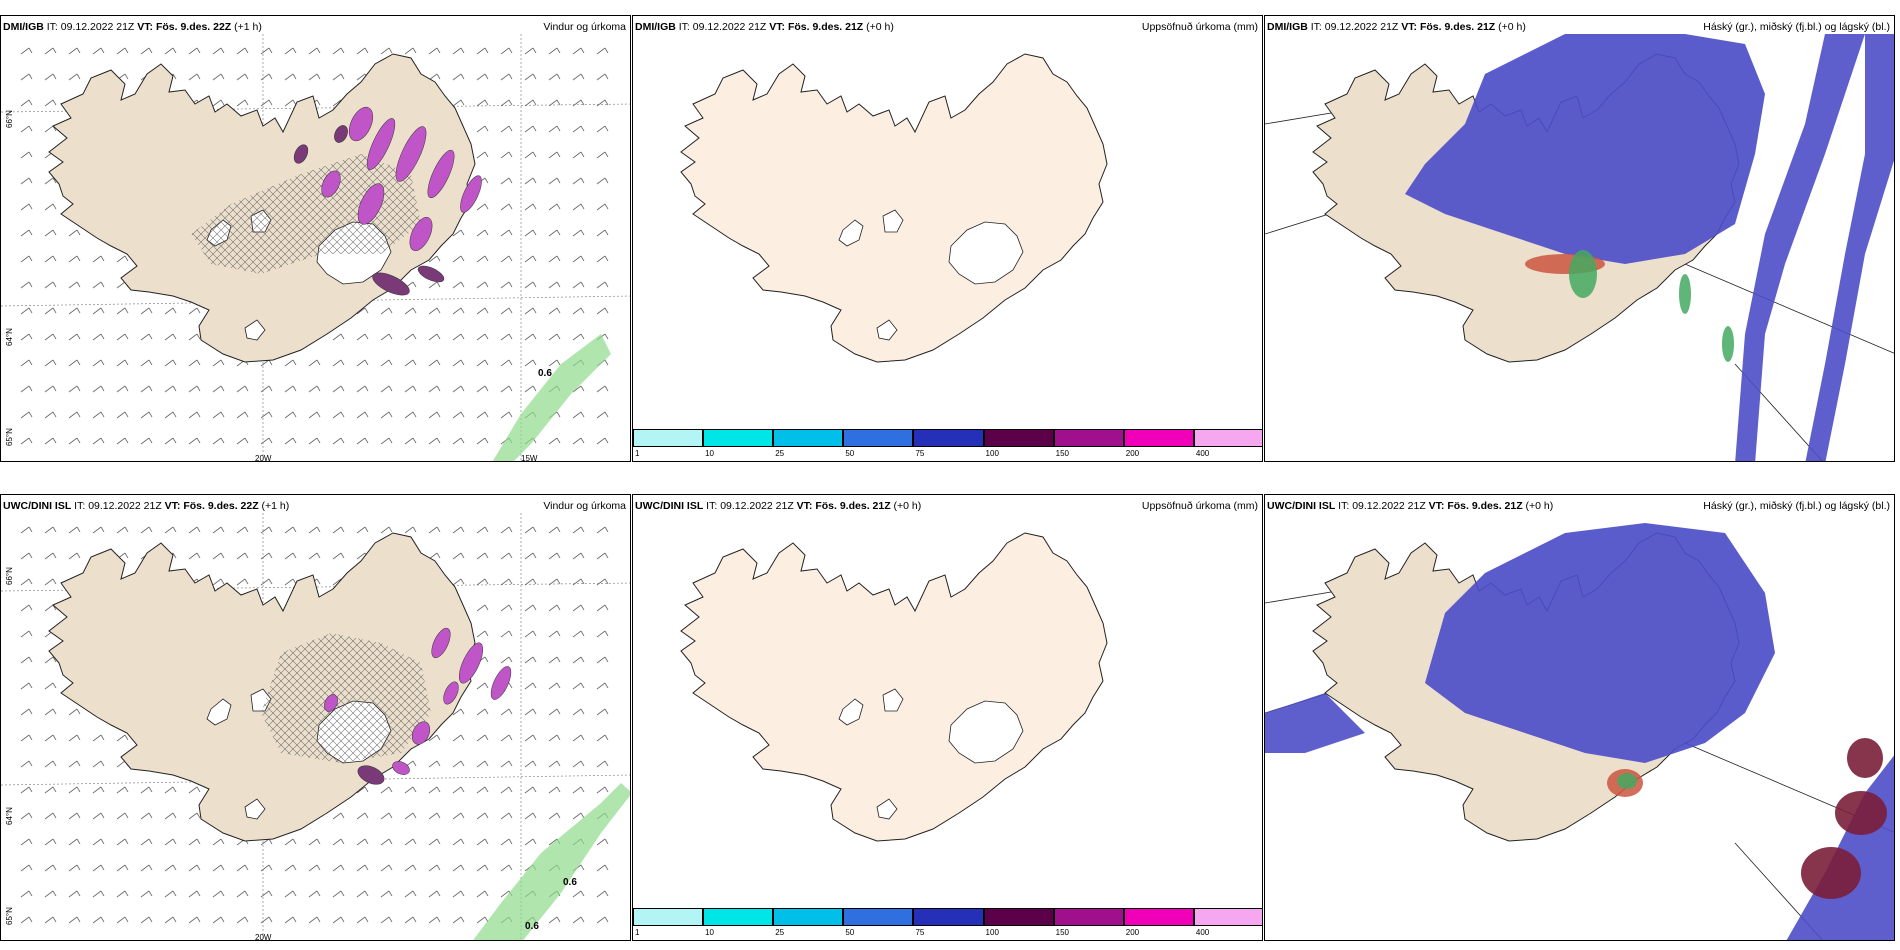 The width and height of the screenshot is (1900, 950). I want to click on map-area, so click(947, 247).